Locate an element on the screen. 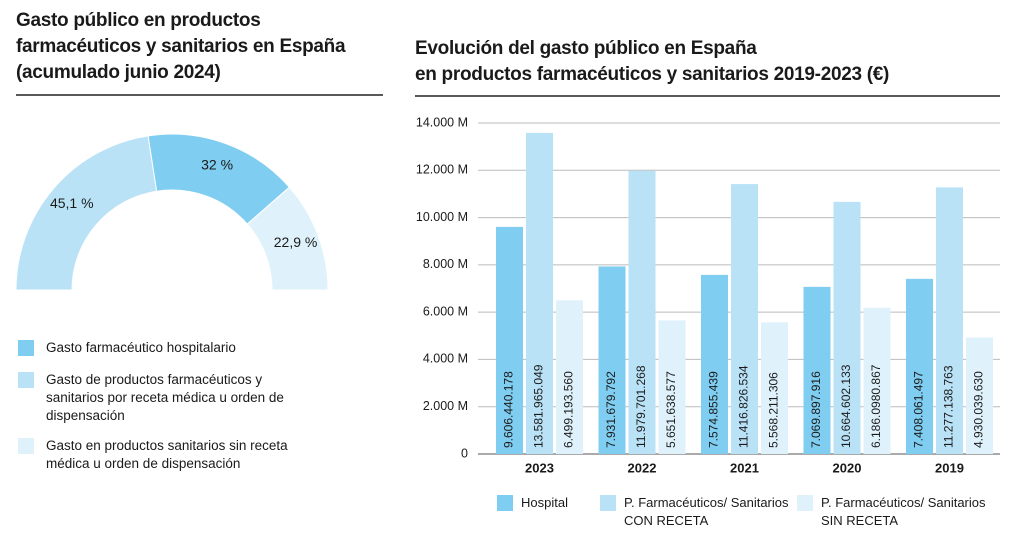 The width and height of the screenshot is (1024, 543). data-label: 32 % is located at coordinates (217, 165).